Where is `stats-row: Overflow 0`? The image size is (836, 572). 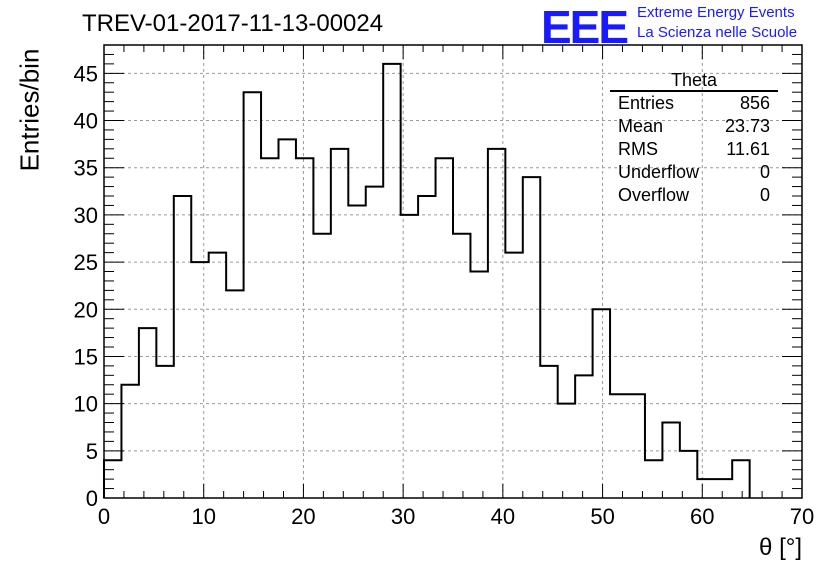
stats-row: Overflow 0 is located at coordinates (694, 195).